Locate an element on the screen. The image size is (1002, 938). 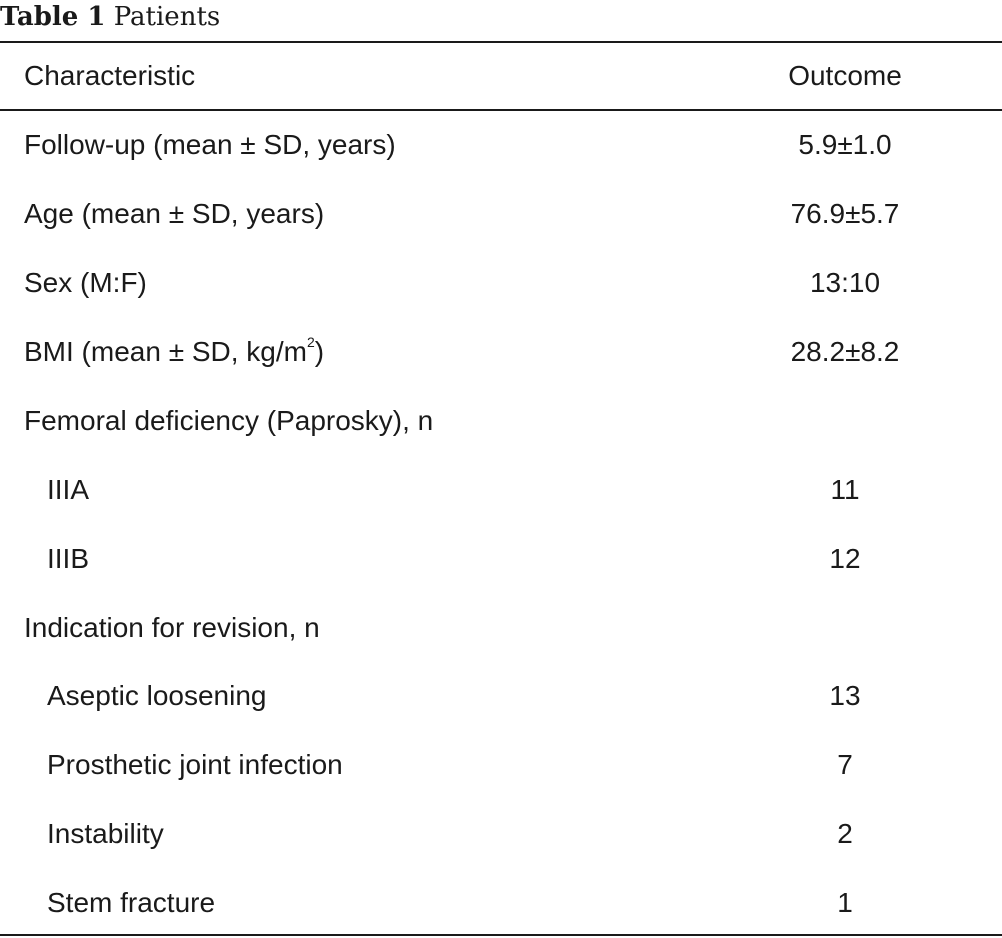
row-characteristic: Prosthetic joint infection is located at coordinates (195, 764).